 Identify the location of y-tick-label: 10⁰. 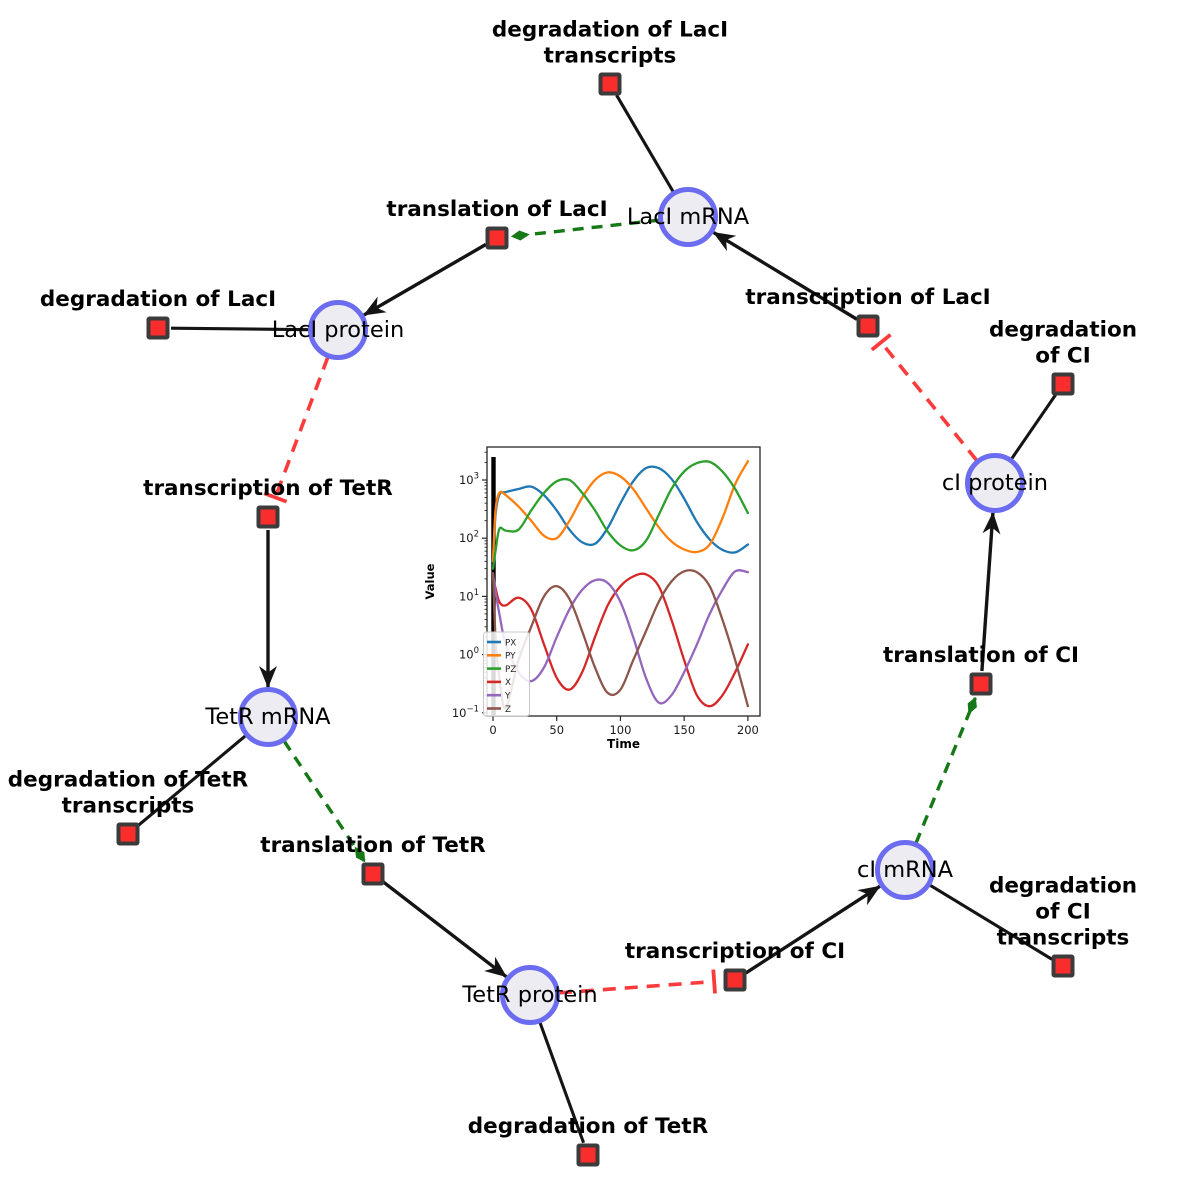
(469, 654).